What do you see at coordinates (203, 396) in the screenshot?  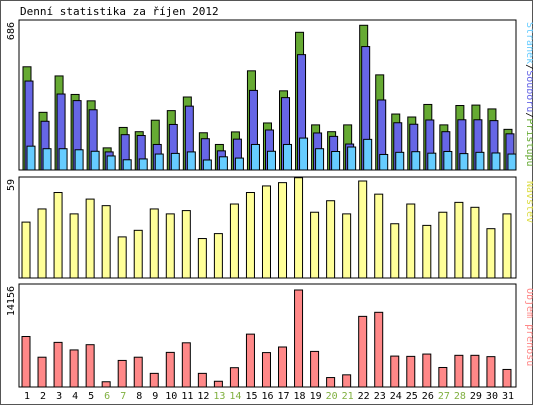 I see `day-label: 12` at bounding box center [203, 396].